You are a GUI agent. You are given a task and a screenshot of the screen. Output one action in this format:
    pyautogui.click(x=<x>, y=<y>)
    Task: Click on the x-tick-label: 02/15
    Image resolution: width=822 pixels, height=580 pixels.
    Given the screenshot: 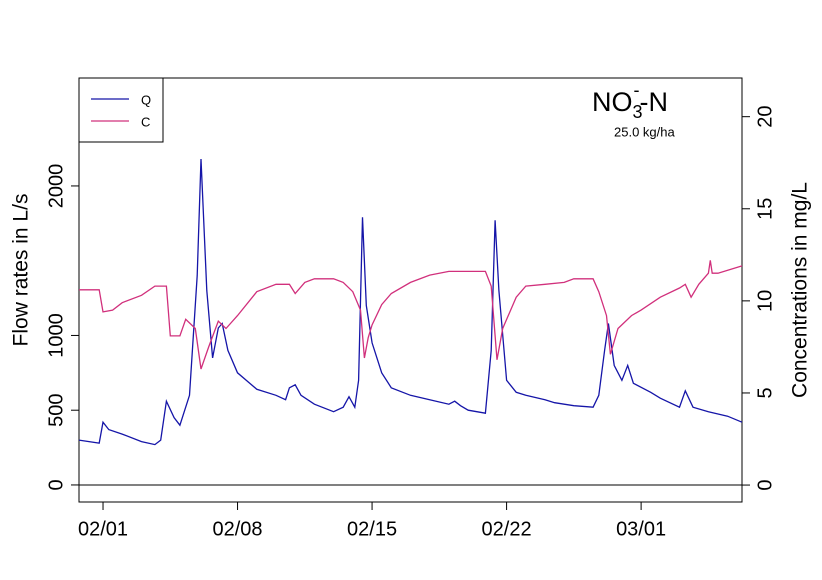 What is the action you would take?
    pyautogui.click(x=372, y=529)
    